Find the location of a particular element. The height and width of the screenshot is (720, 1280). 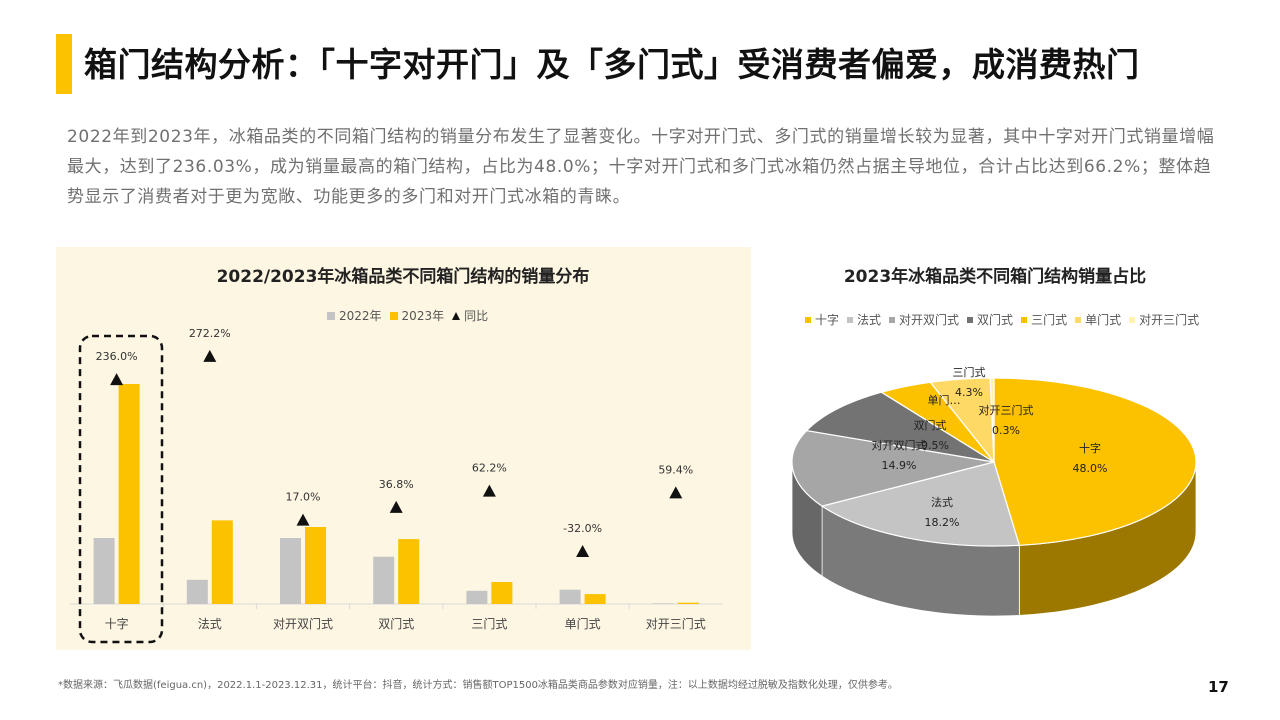

pie-label-name-4: 三门式 is located at coordinates (969, 372).